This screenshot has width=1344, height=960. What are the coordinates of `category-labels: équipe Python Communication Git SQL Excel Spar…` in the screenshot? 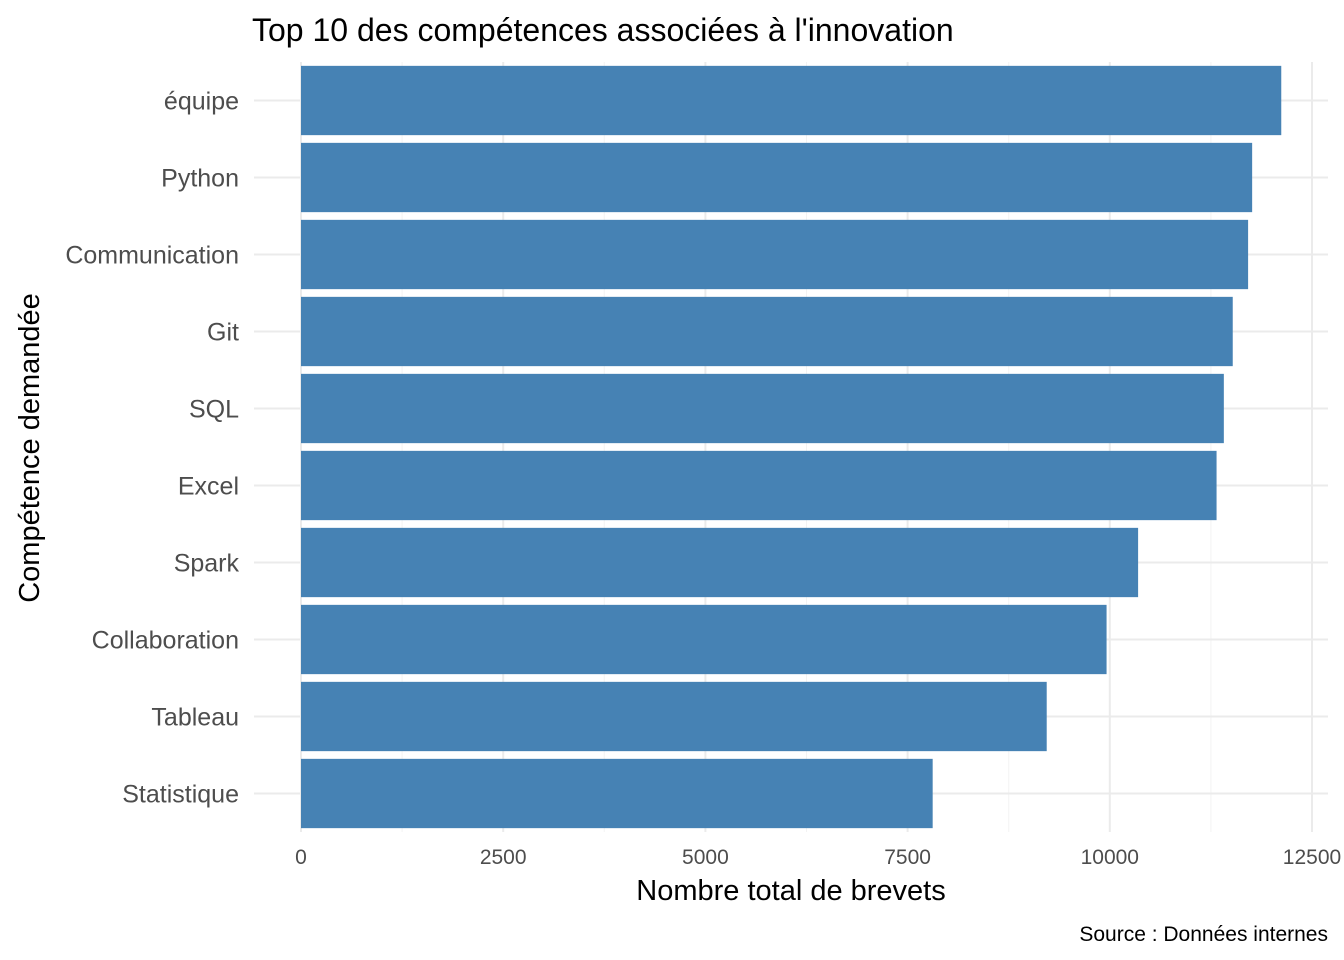 It's located at (152, 448).